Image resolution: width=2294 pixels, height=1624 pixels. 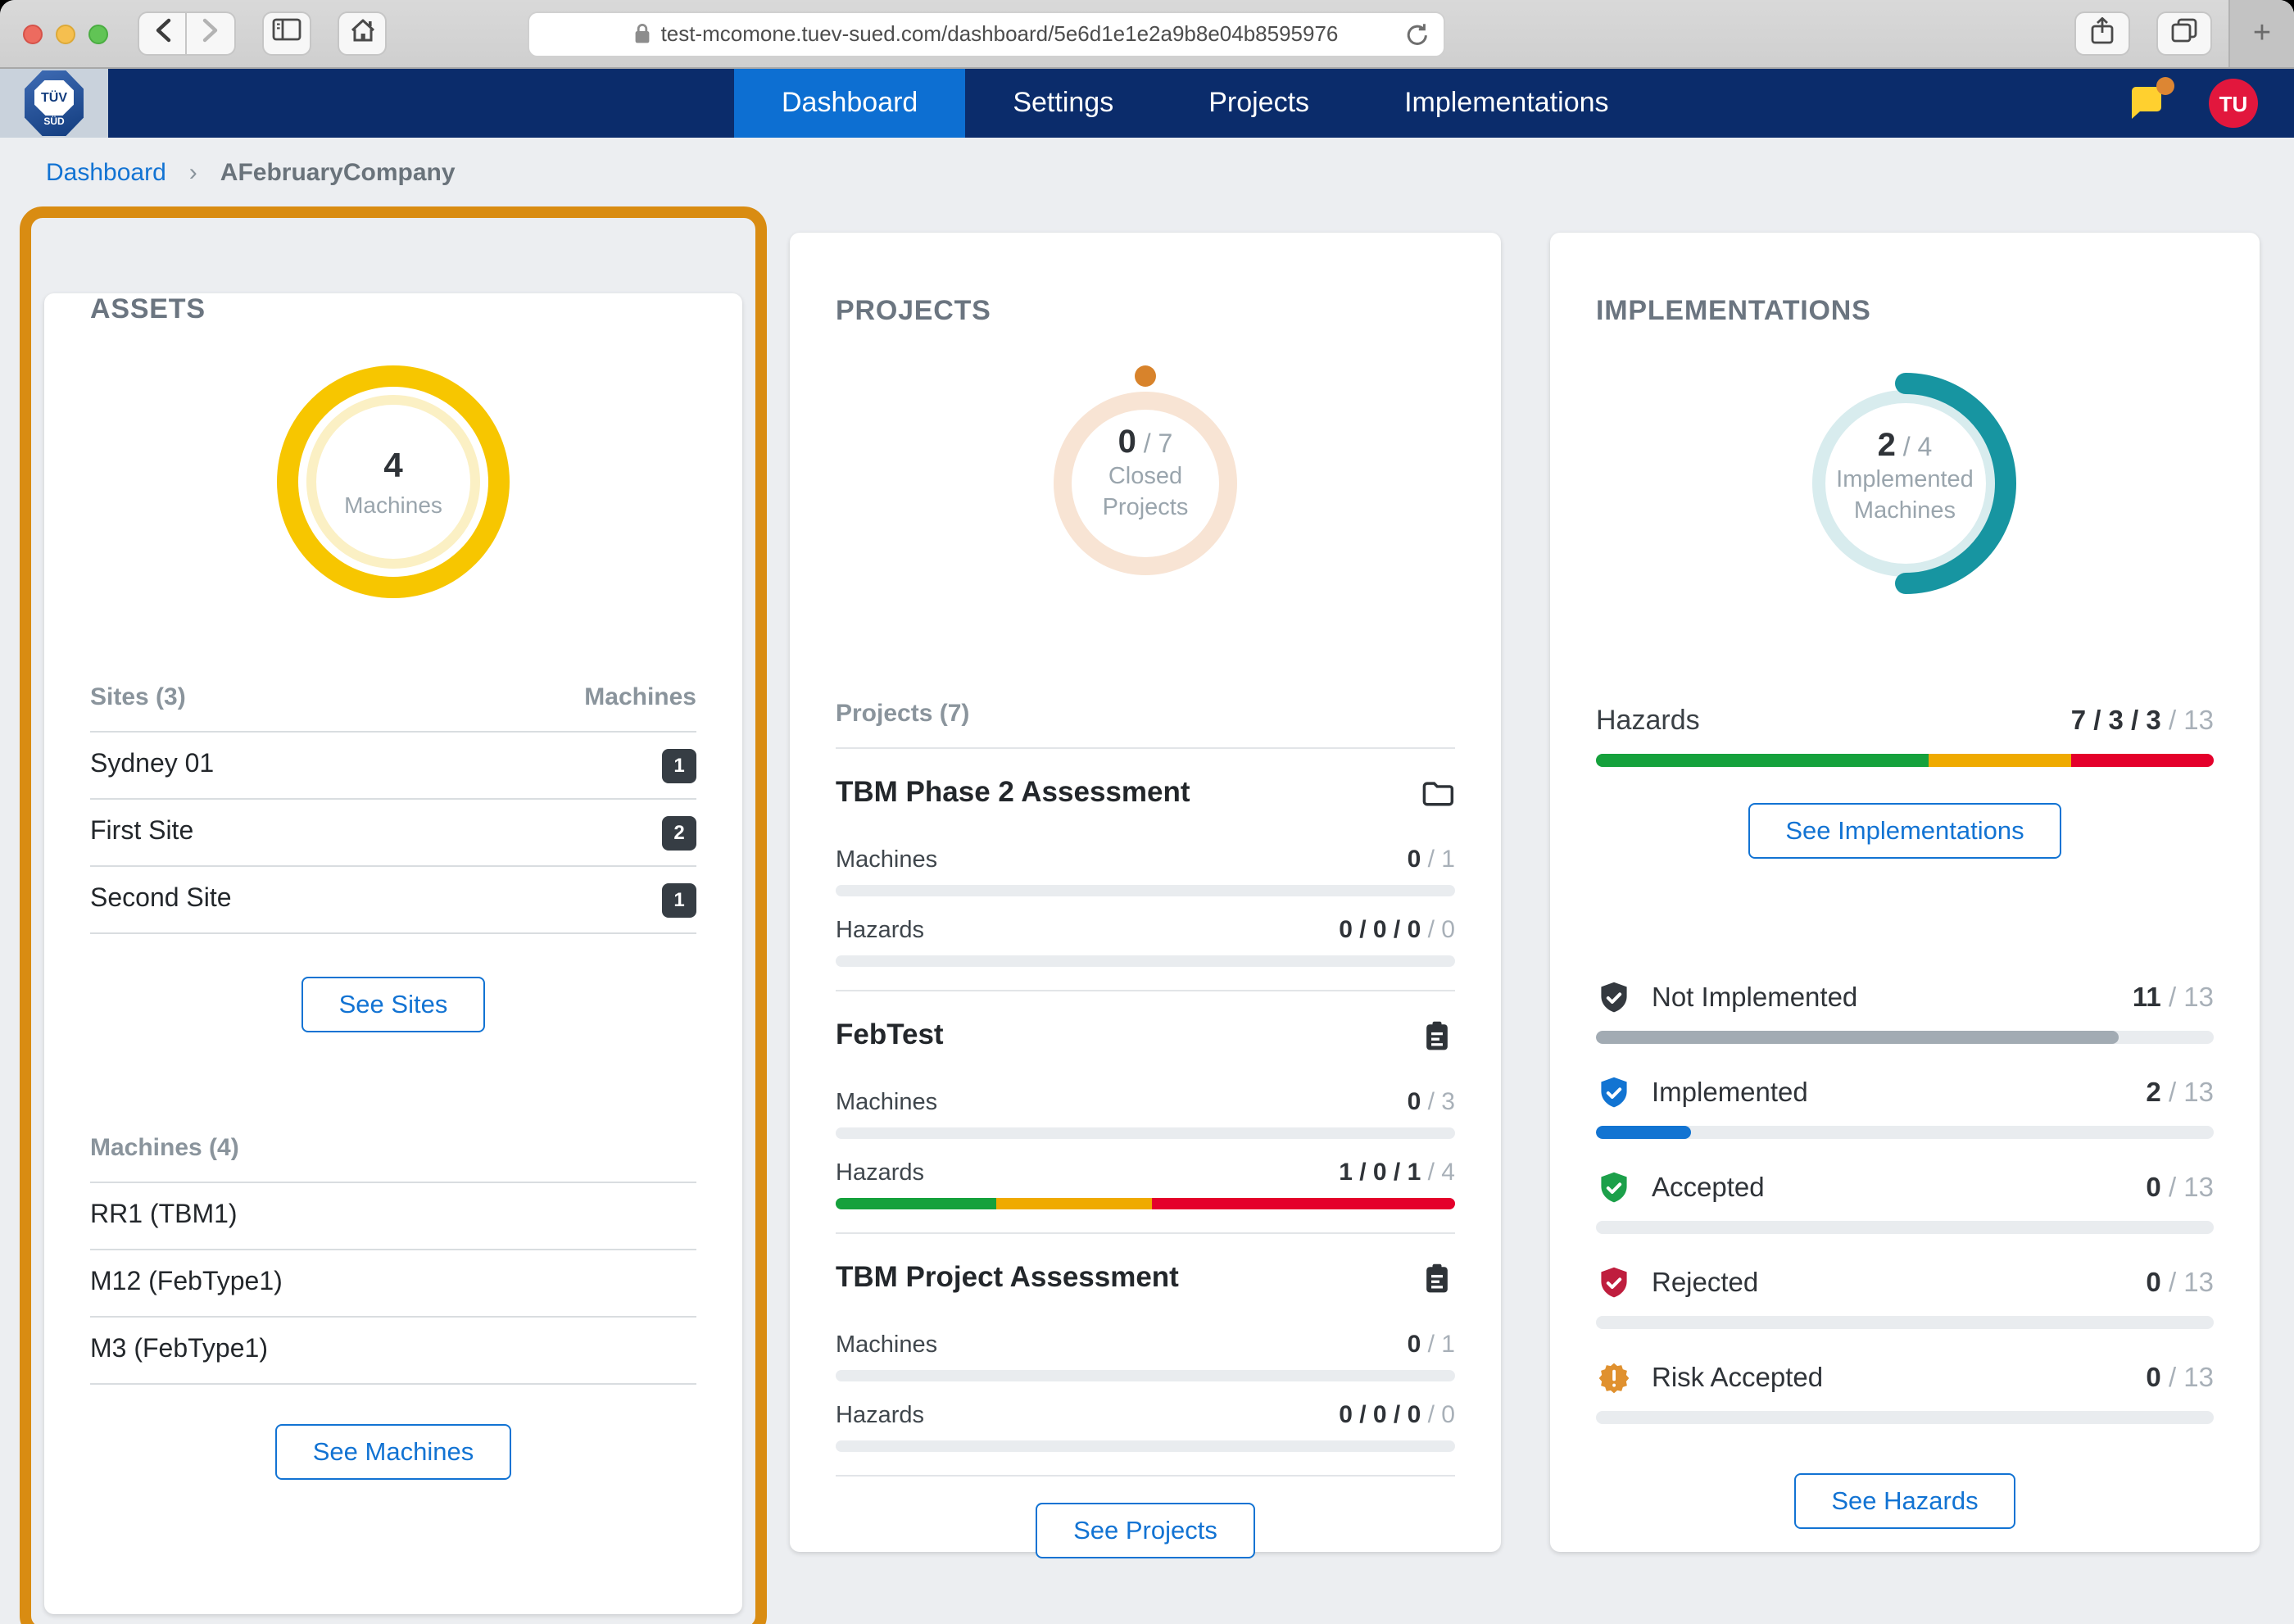 What do you see at coordinates (148, 308) in the screenshot?
I see `assets-title: ASSETS` at bounding box center [148, 308].